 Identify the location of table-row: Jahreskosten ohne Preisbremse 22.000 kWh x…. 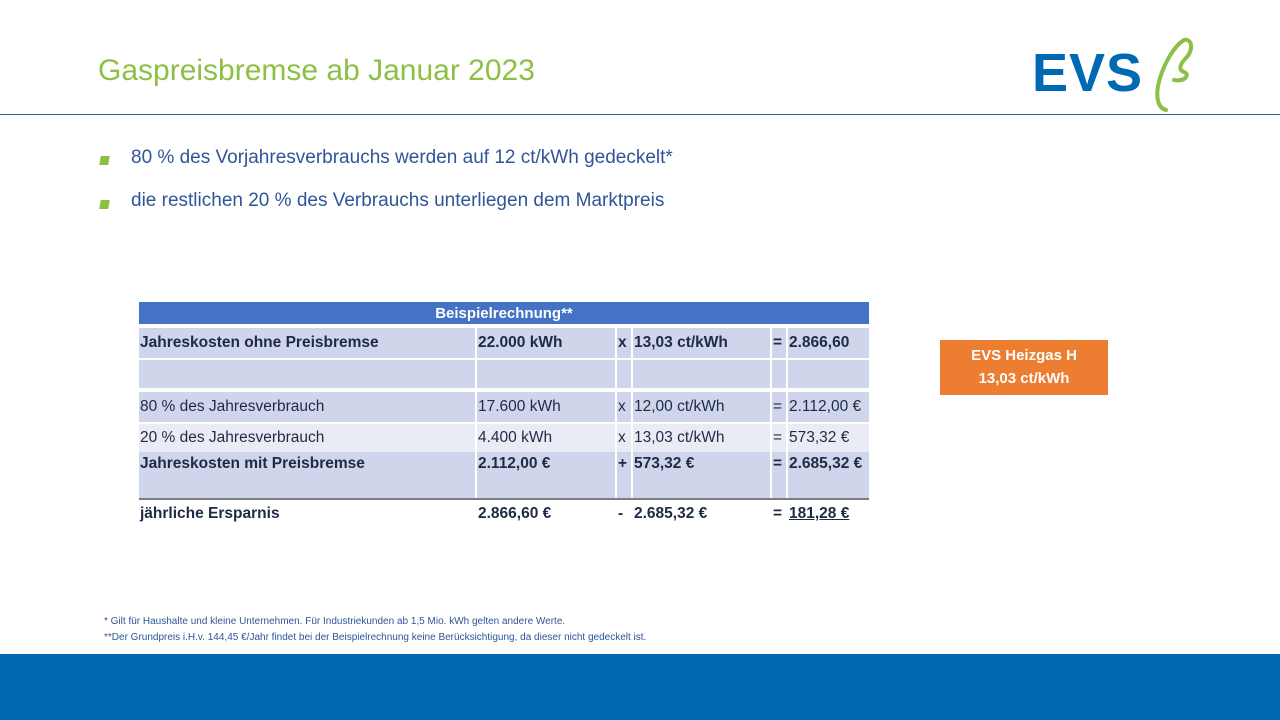
(504, 343).